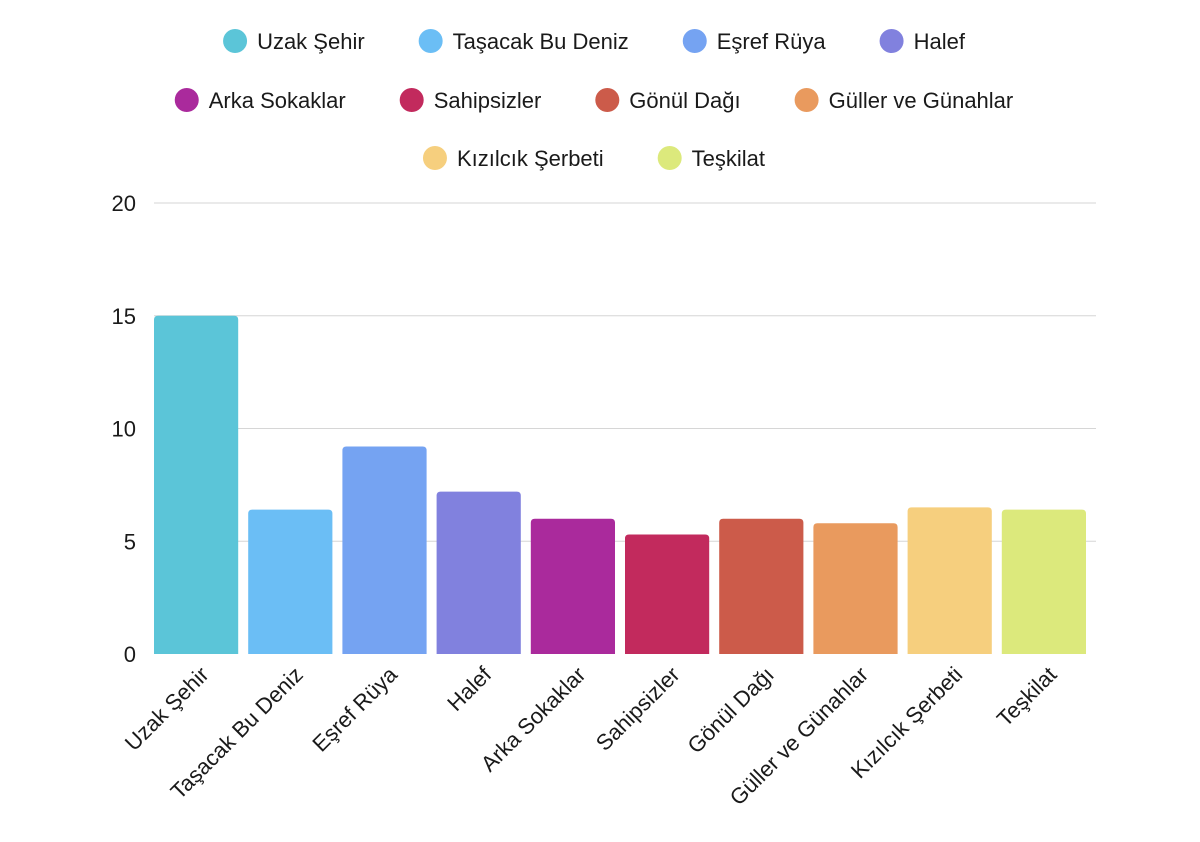 The image size is (1200, 842). I want to click on y-tick-label-0: 0, so click(130, 654).